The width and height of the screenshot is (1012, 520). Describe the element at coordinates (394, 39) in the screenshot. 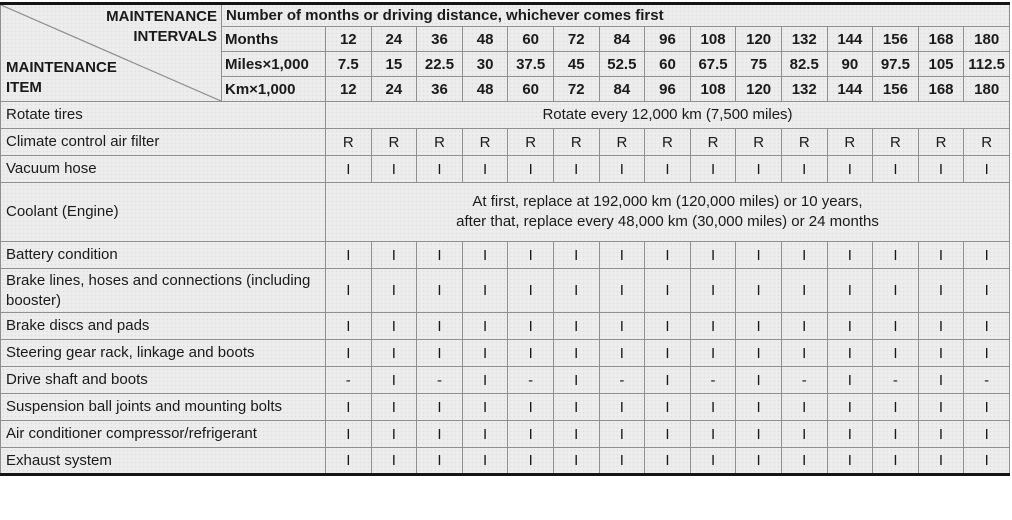

I see `interval-value-cell: 24` at that location.